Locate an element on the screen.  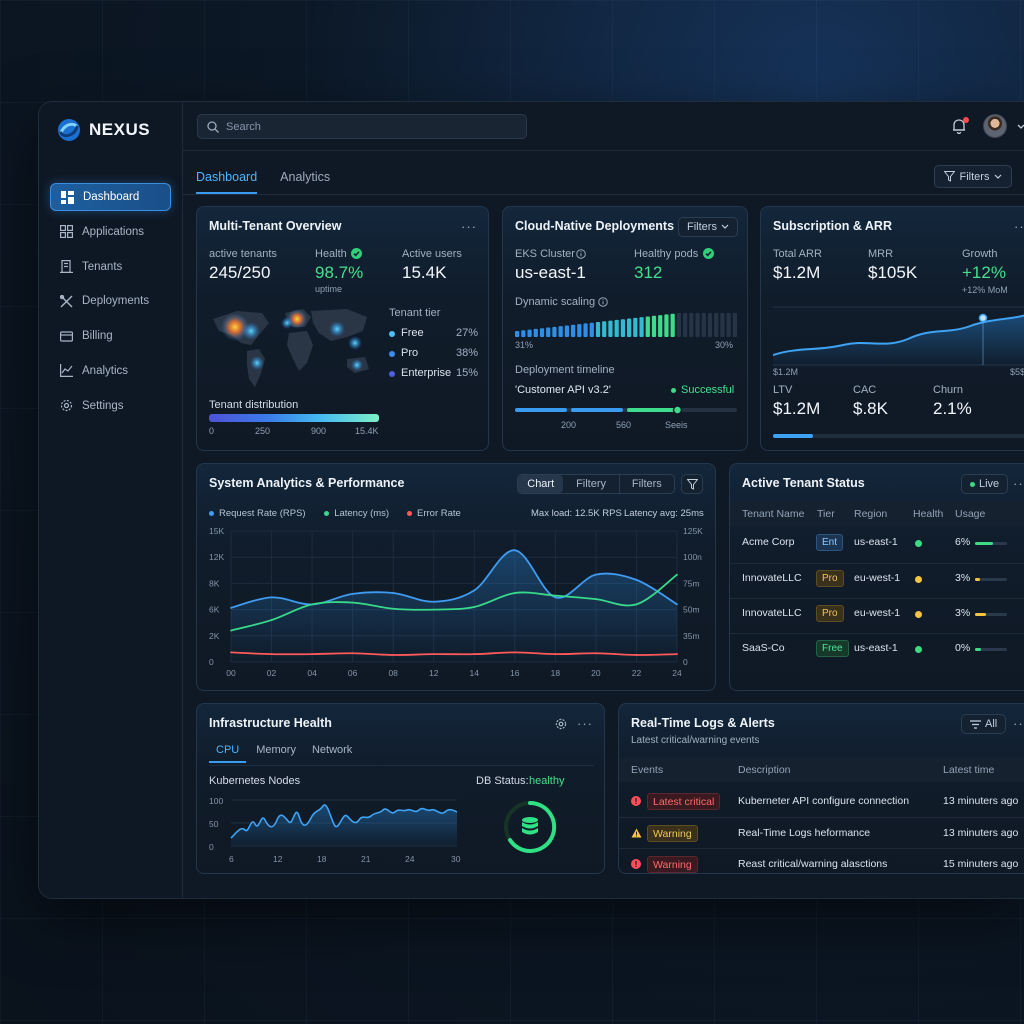
active-users-value: 15.4K is located at coordinates (424, 272).